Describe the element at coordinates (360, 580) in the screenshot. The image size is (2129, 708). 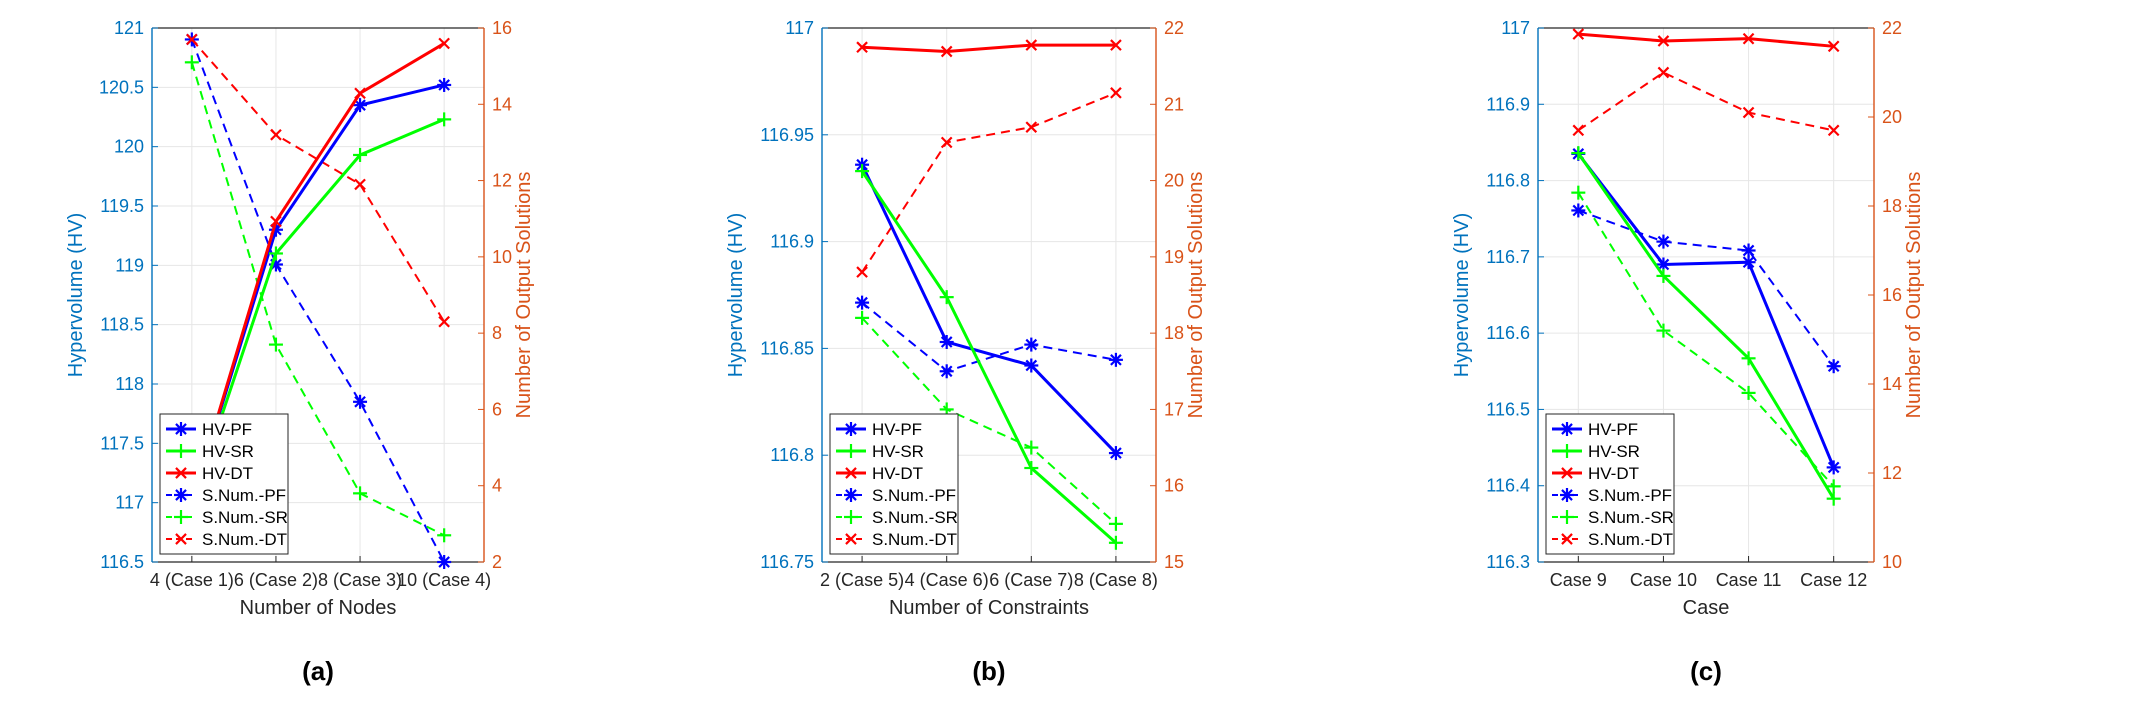
I see `x-tick-label: 8 (Case 3)` at that location.